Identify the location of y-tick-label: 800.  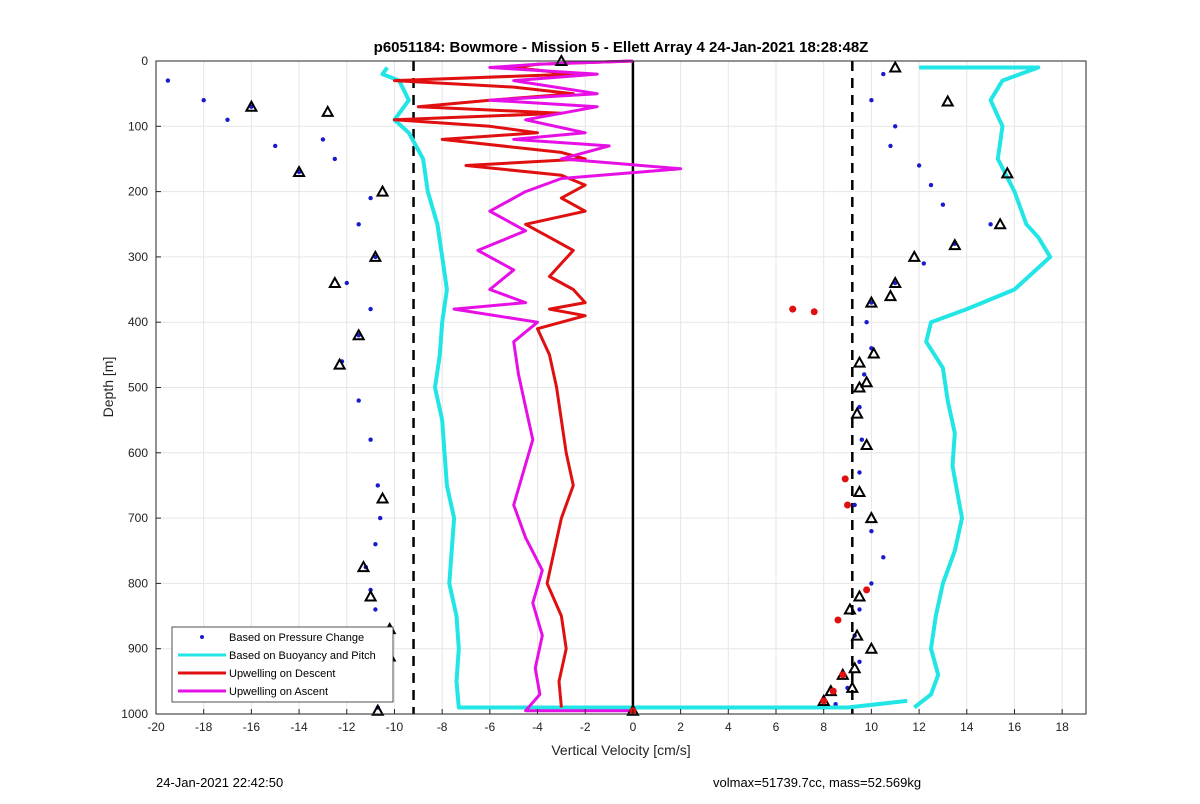
(138, 583).